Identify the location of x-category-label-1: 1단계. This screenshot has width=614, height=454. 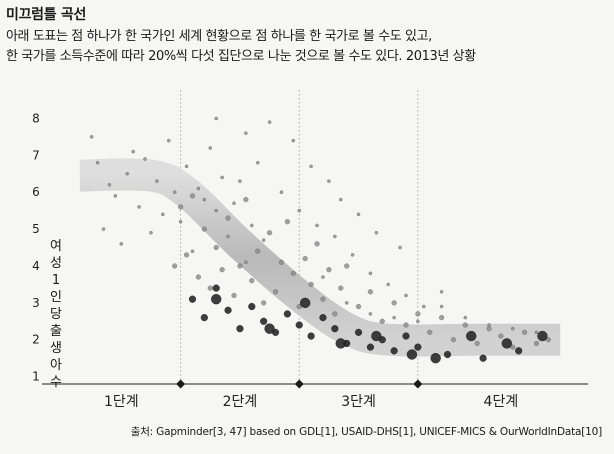
(121, 402).